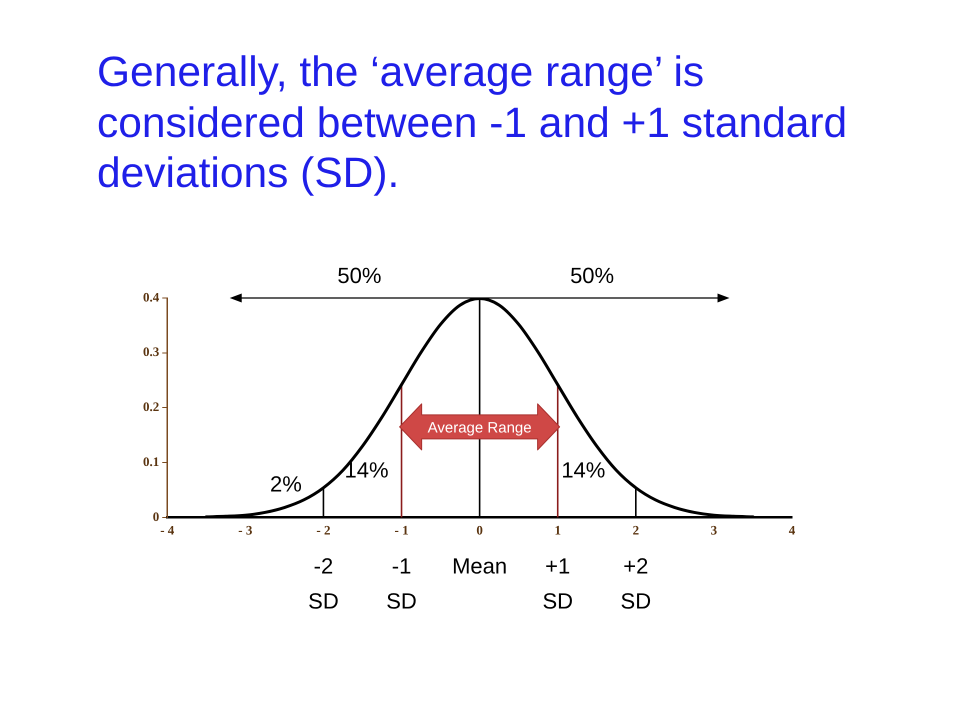  Describe the element at coordinates (323, 530) in the screenshot. I see `x-tick-label: - 2` at that location.